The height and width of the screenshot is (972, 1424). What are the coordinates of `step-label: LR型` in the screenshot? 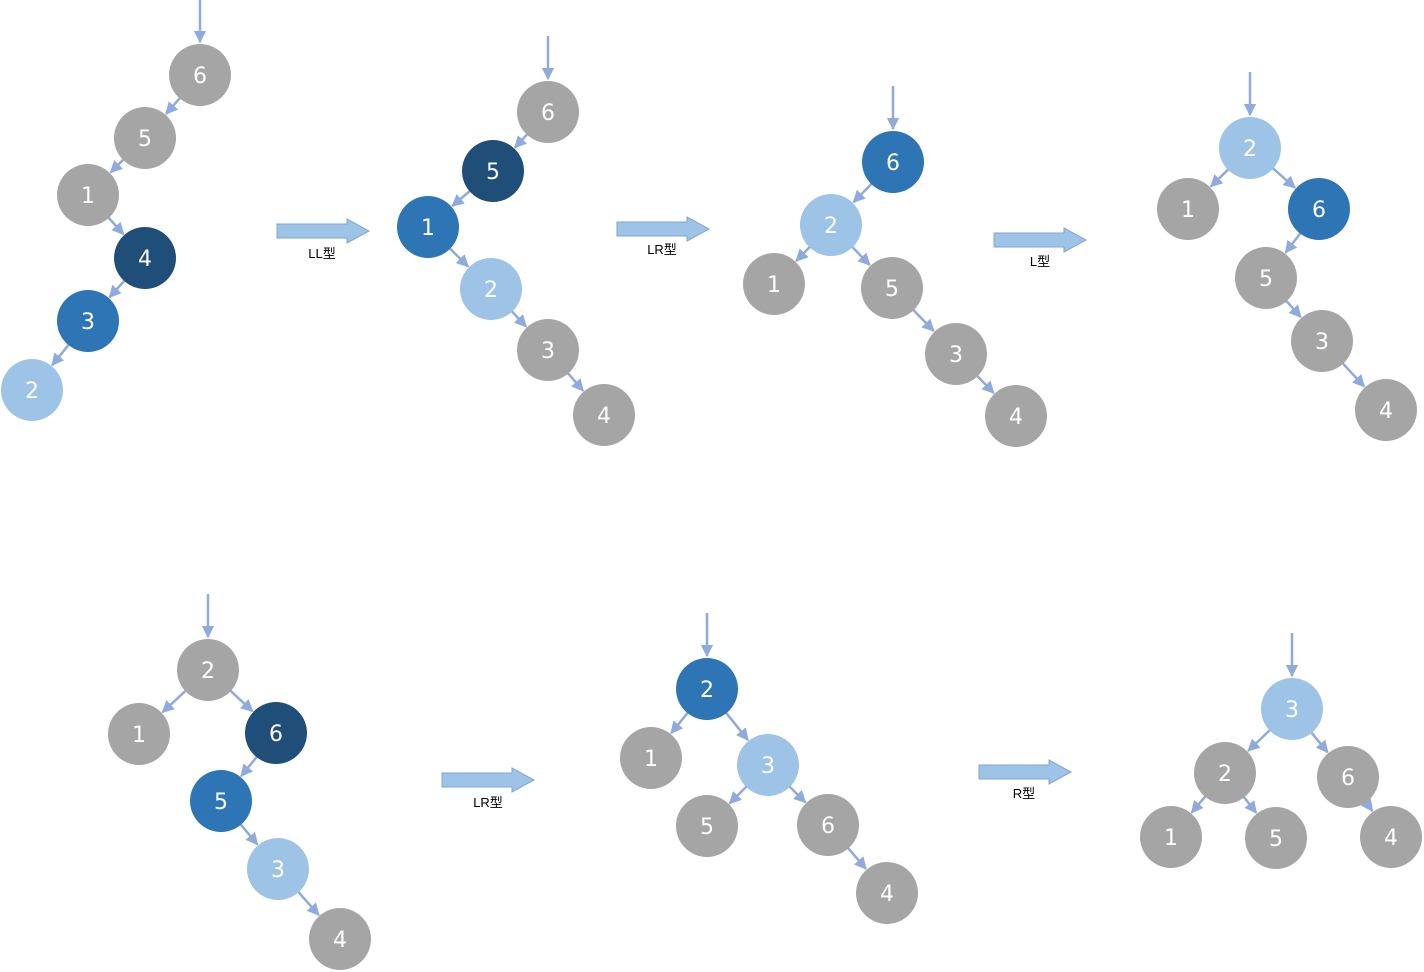 It's located at (662, 249).